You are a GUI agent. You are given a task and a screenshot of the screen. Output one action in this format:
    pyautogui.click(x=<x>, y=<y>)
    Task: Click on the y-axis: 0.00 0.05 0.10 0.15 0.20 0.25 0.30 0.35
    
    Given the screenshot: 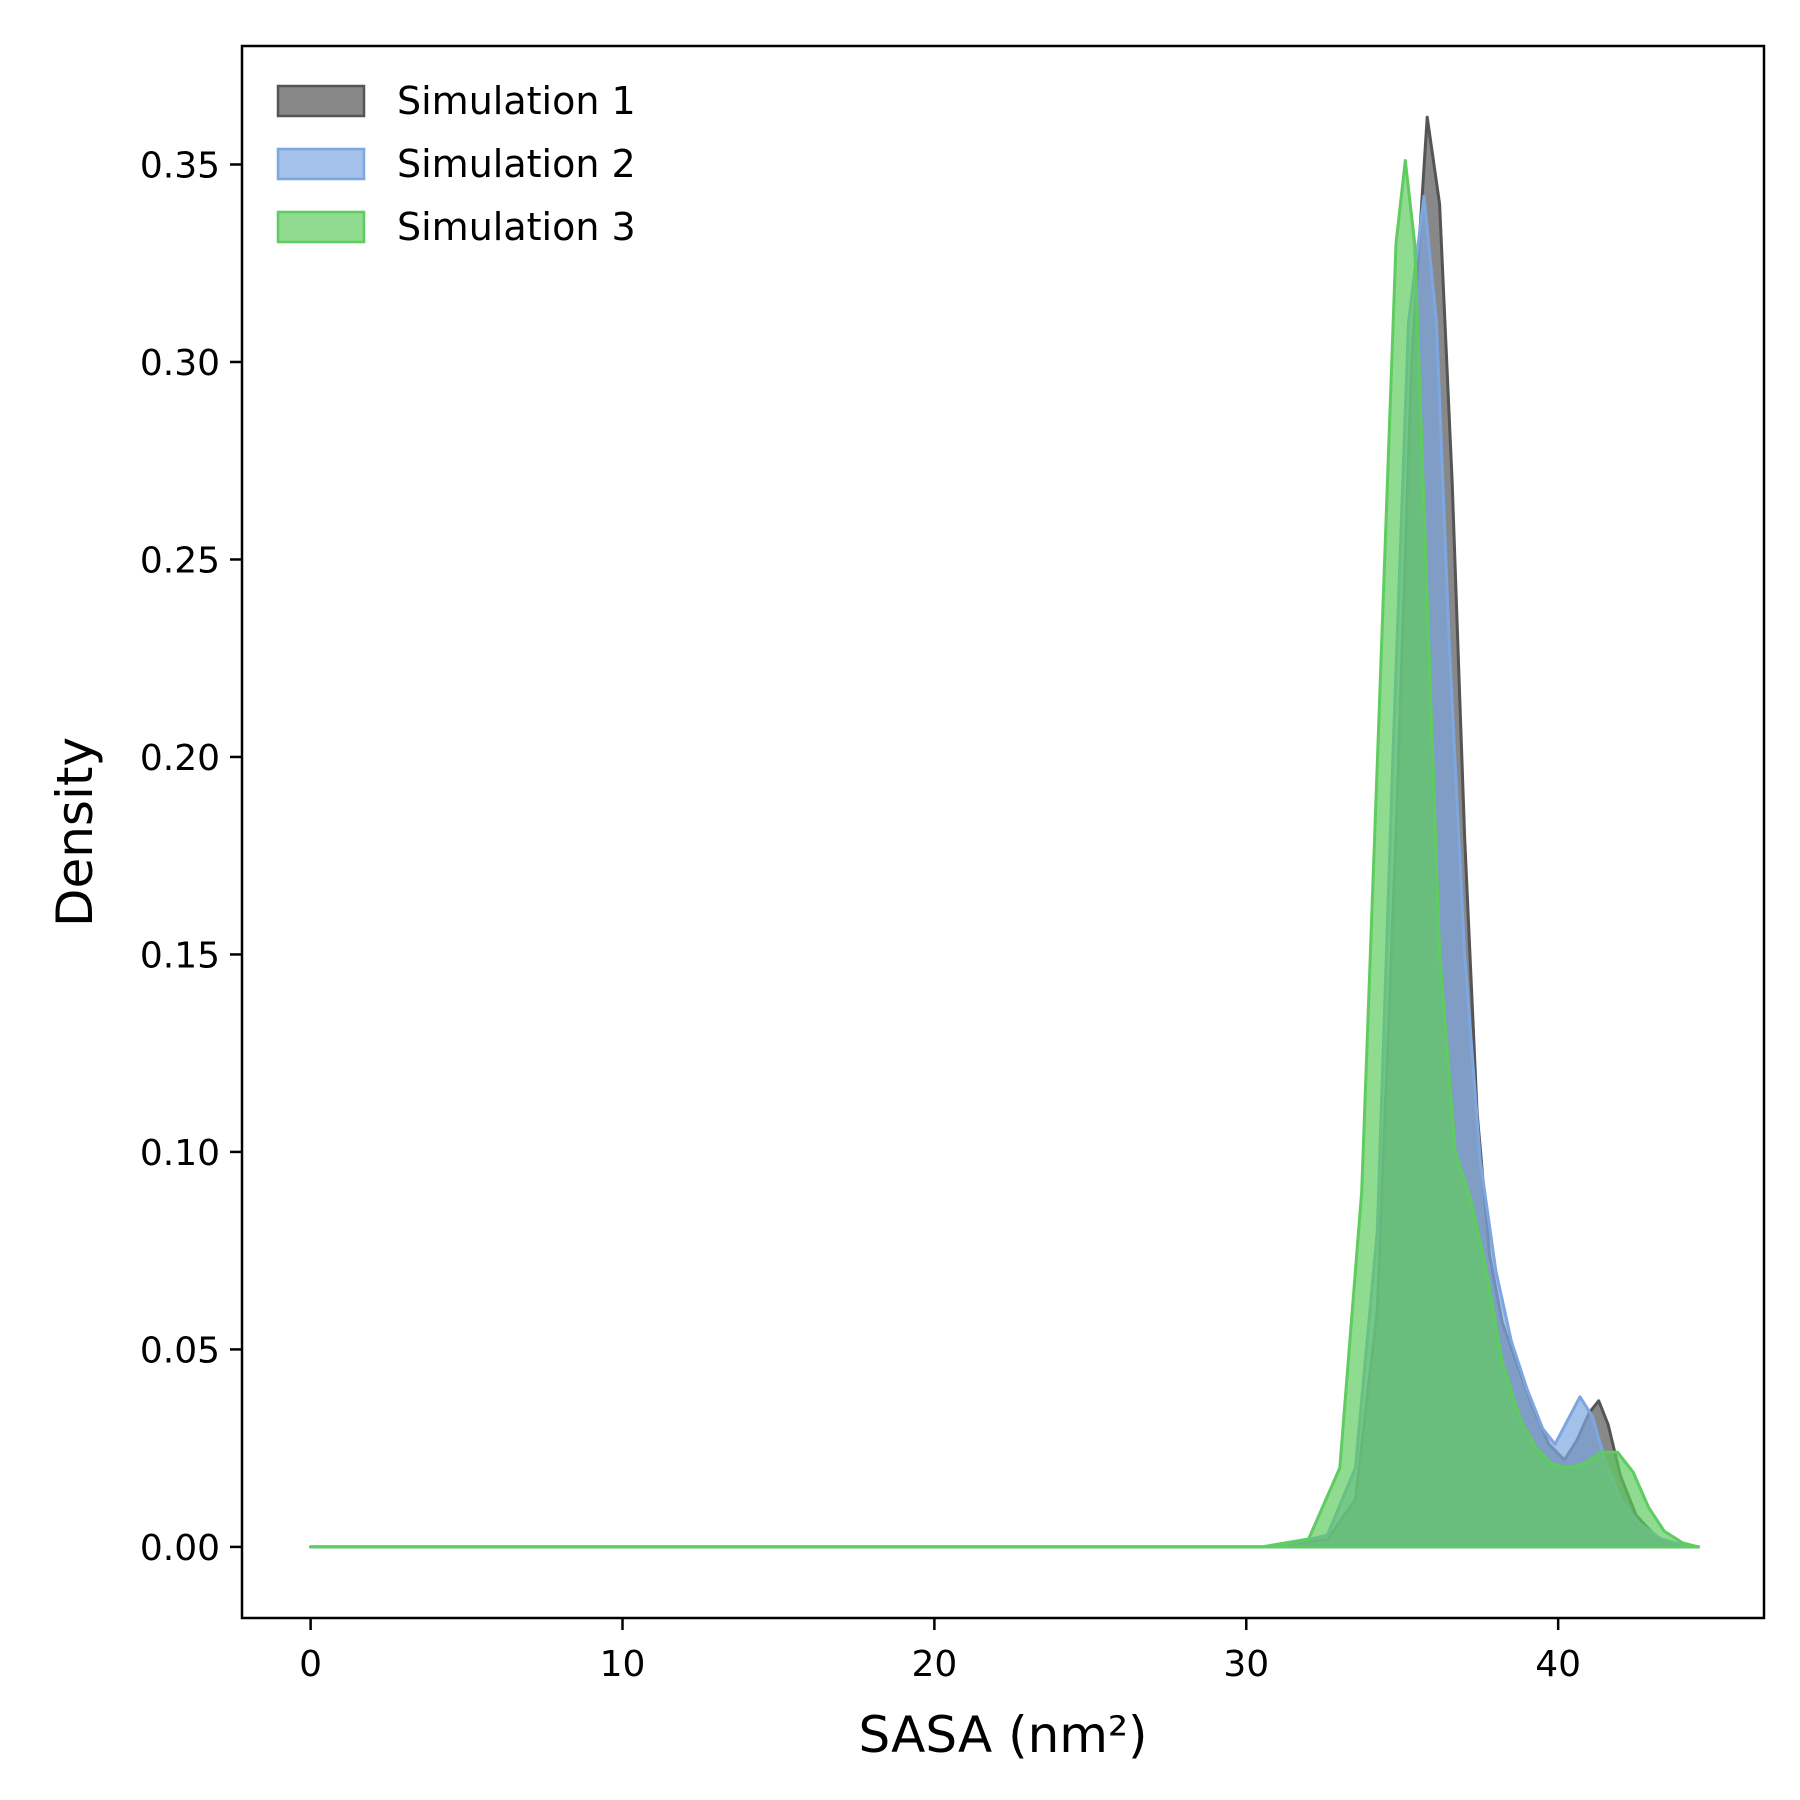 What is the action you would take?
    pyautogui.click(x=191, y=857)
    